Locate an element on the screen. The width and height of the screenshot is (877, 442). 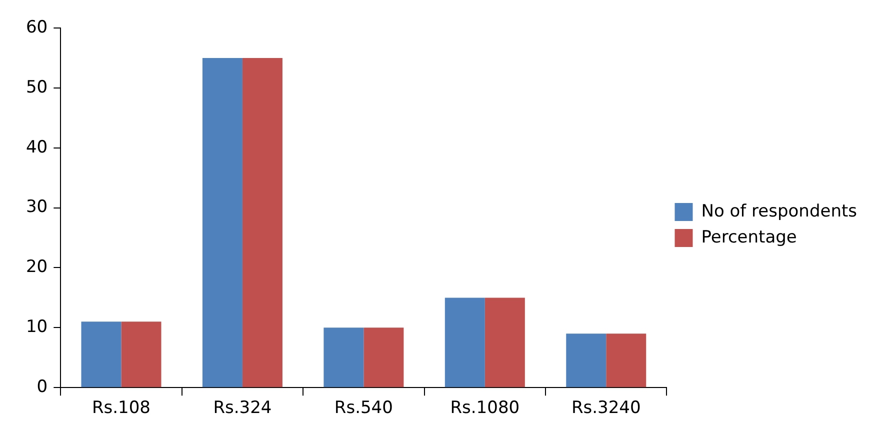
y-tick-label: 20 is located at coordinates (37, 267).